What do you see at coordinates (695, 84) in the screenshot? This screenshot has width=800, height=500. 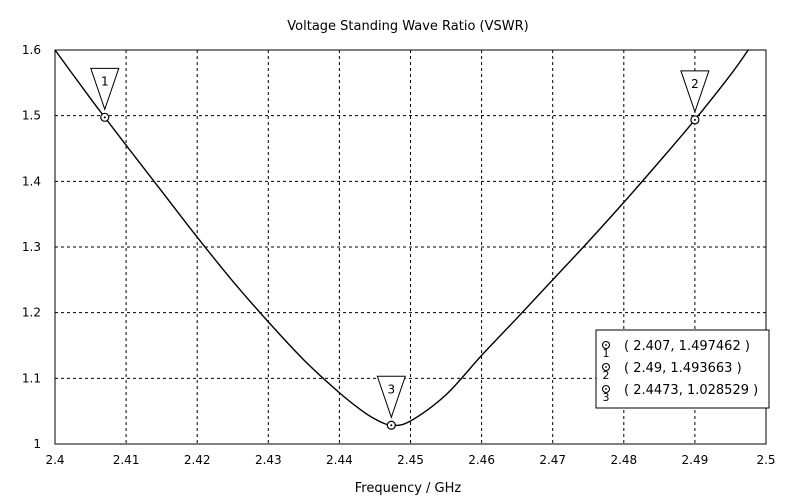 I see `marker-number: 2` at bounding box center [695, 84].